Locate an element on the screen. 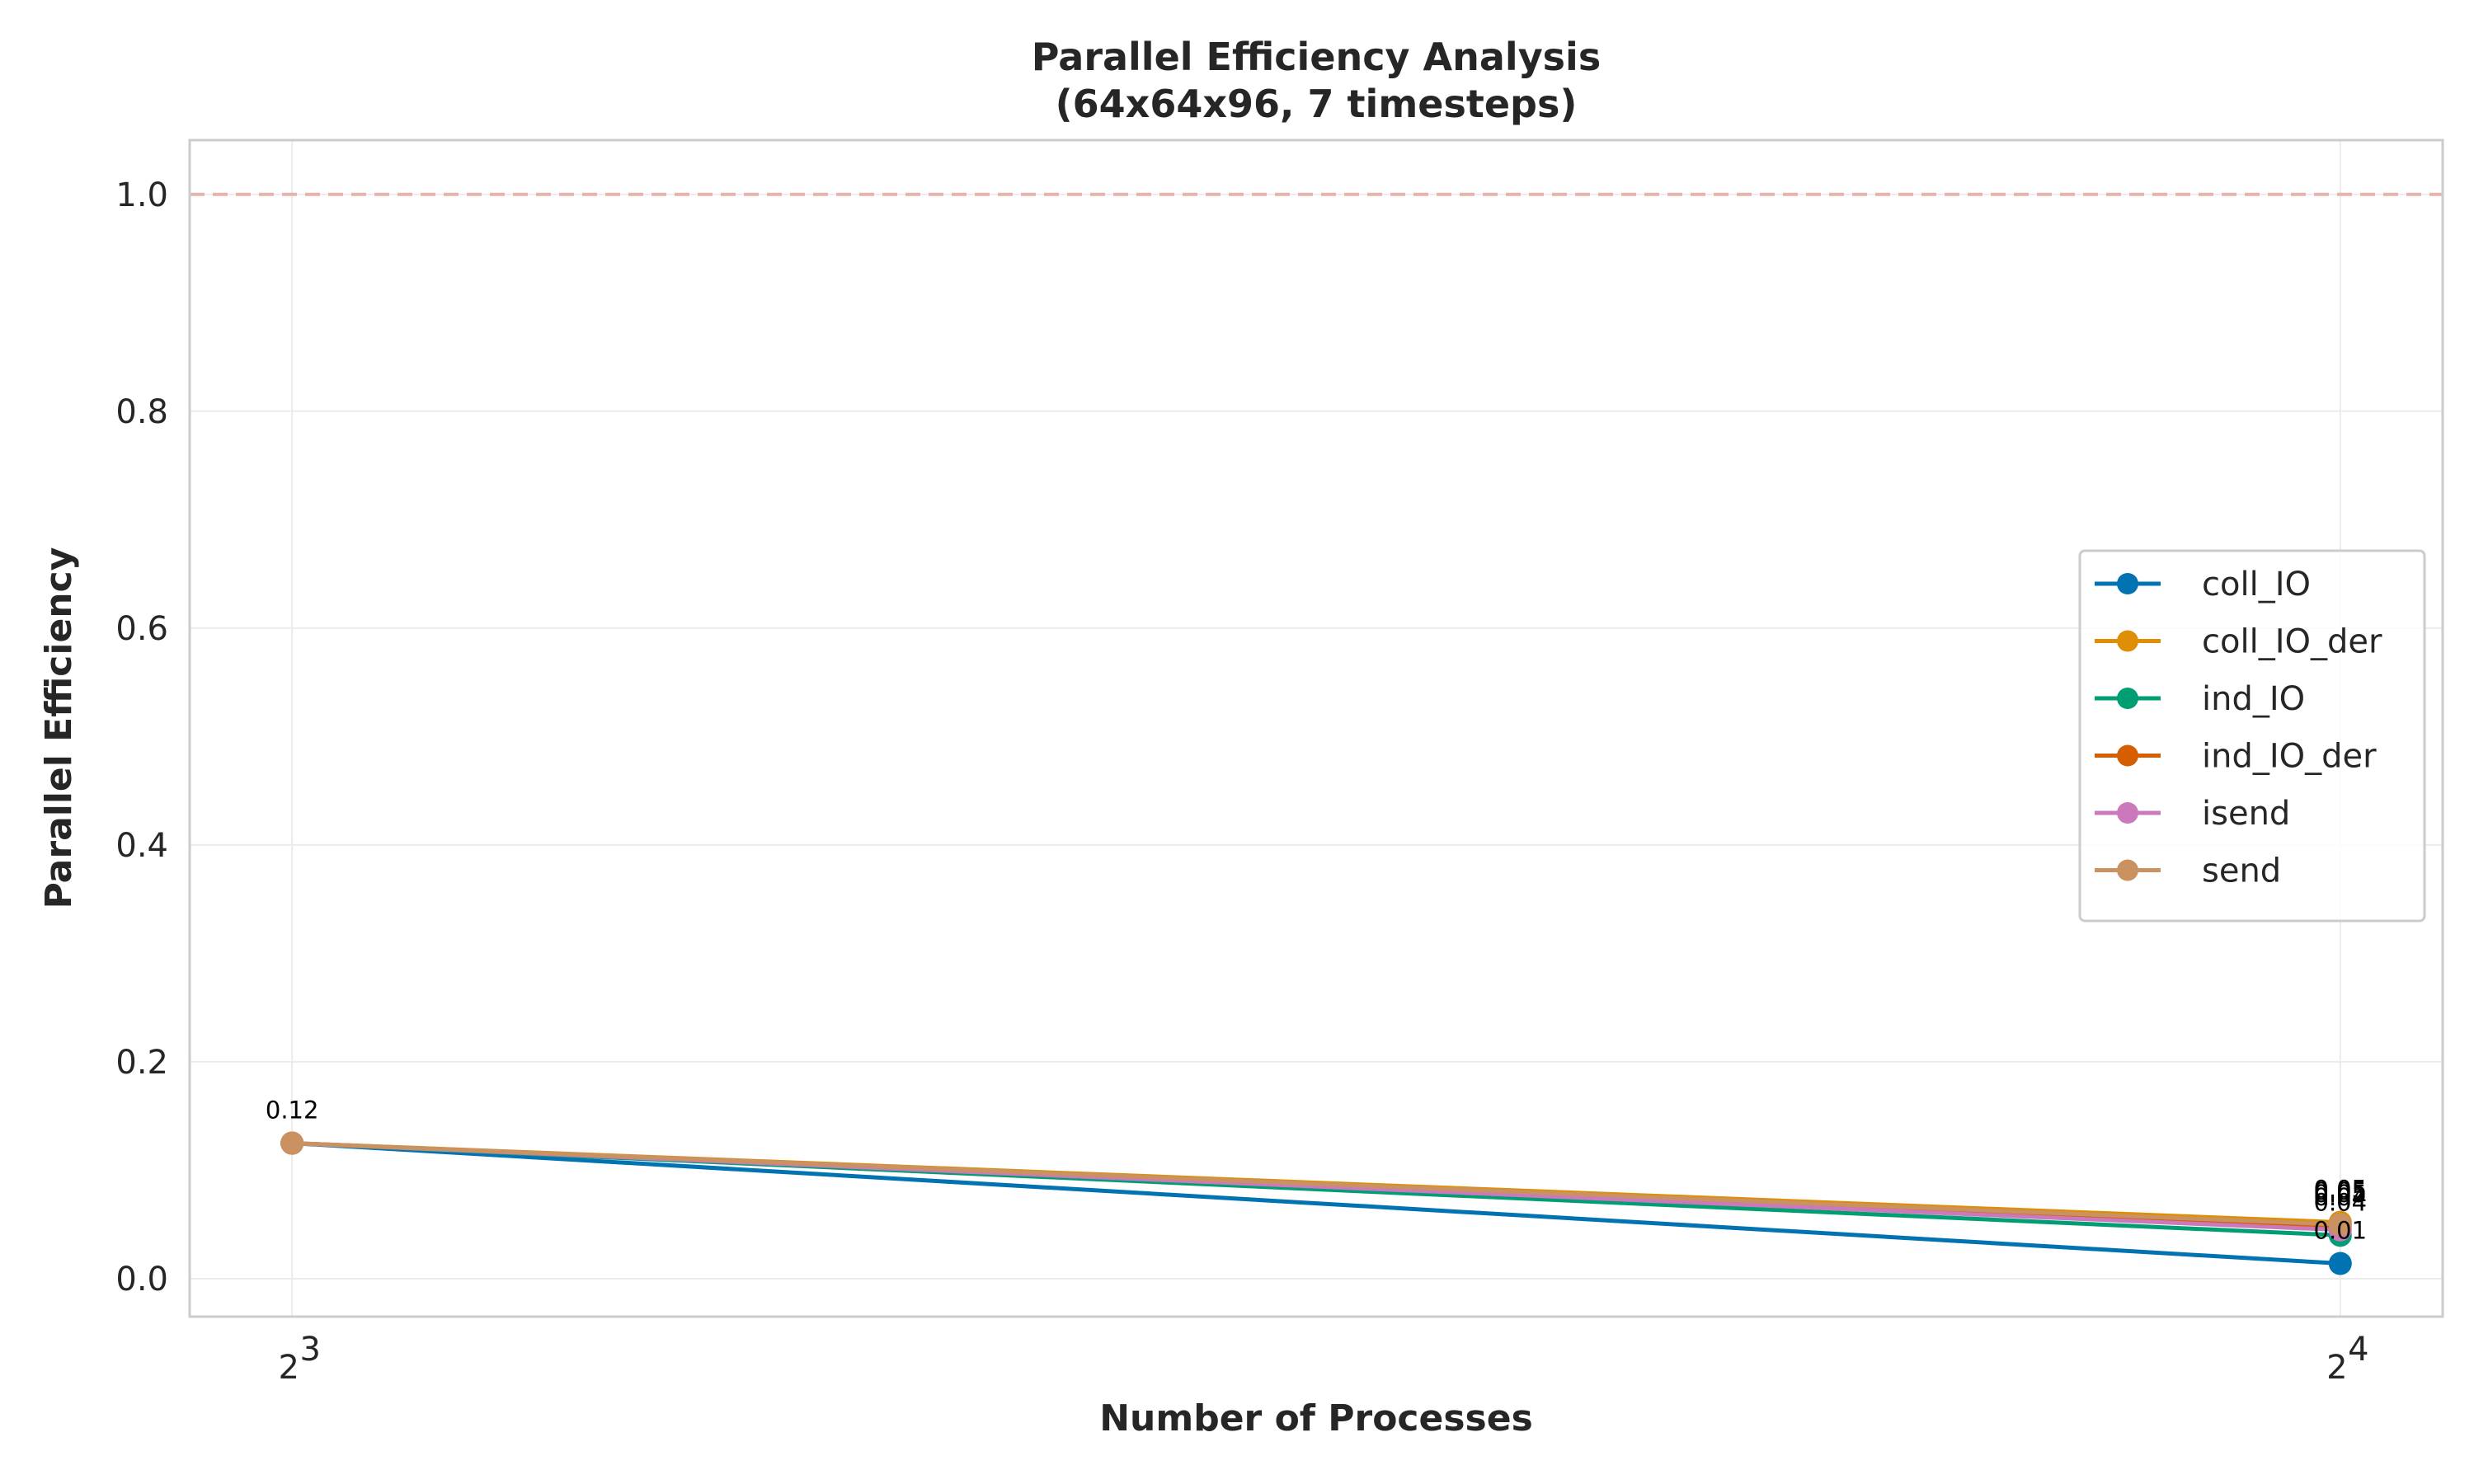  y-tick-label-2: 0.4 is located at coordinates (141, 846).